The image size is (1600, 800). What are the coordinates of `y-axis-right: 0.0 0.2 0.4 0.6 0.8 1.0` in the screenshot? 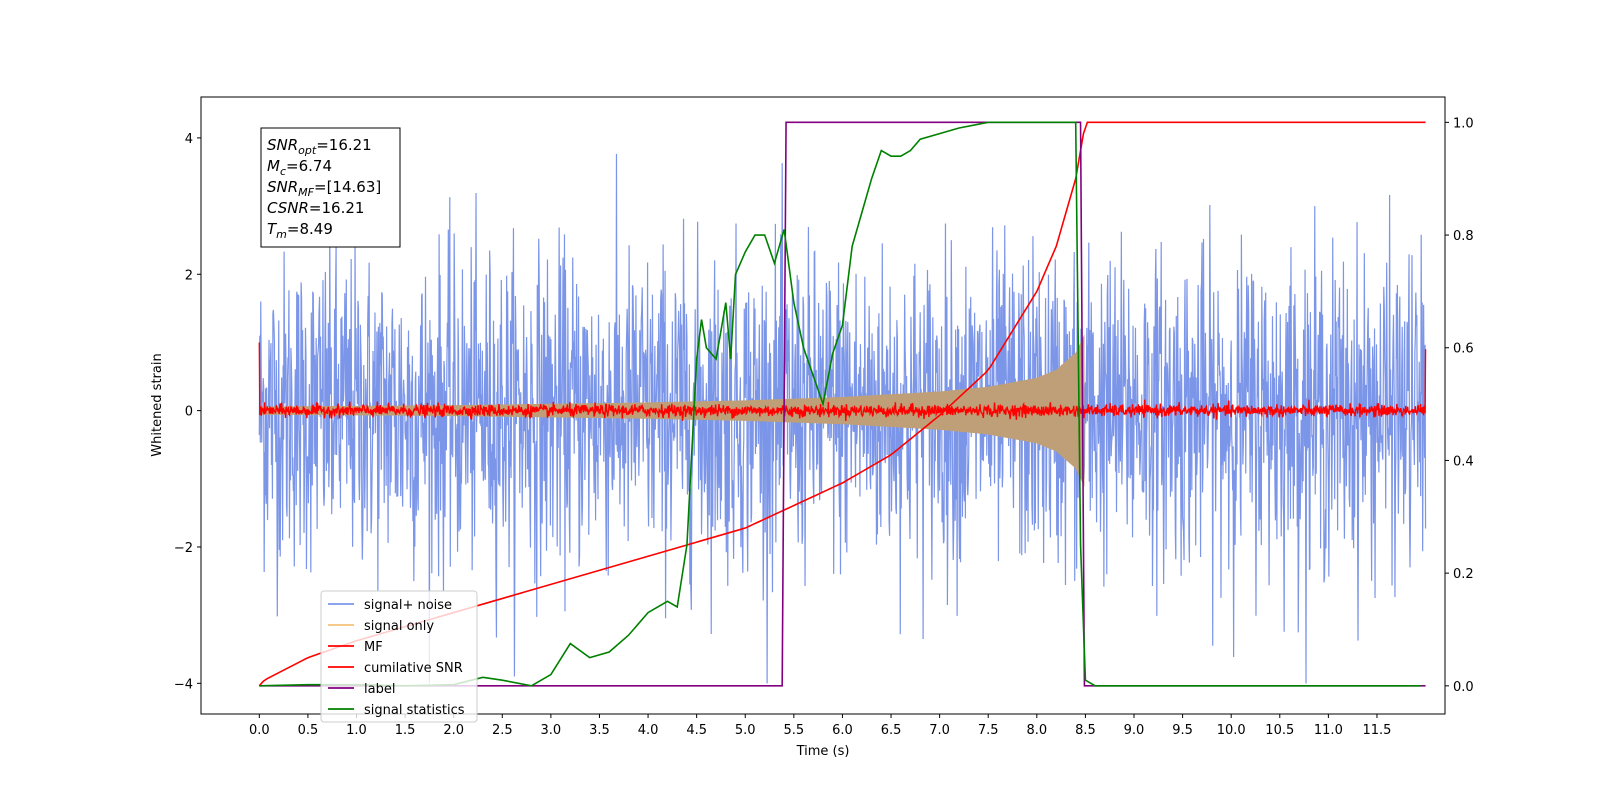 It's located at (1459, 405).